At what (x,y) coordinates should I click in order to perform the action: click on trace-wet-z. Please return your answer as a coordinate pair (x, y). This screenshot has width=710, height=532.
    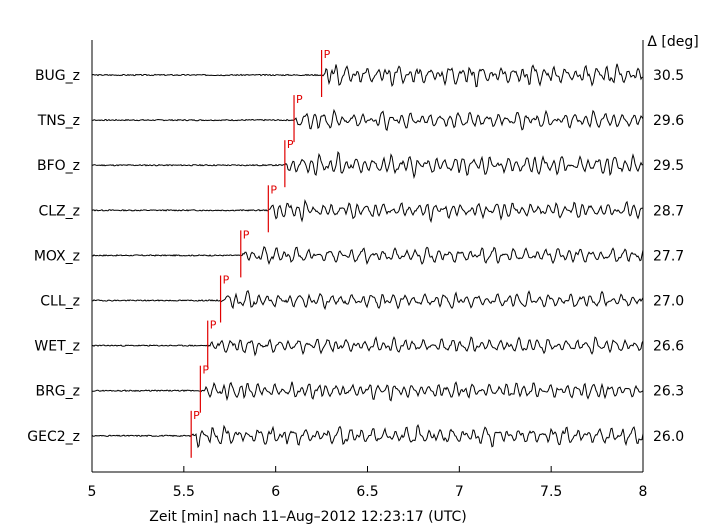
    Looking at the image, I should click on (367, 346).